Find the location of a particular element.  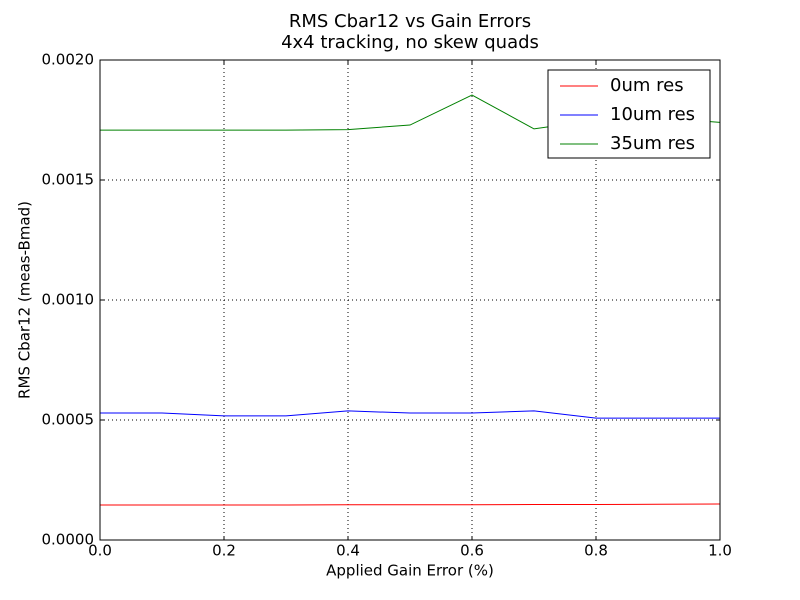

legend-text: 10um res is located at coordinates (652, 114).